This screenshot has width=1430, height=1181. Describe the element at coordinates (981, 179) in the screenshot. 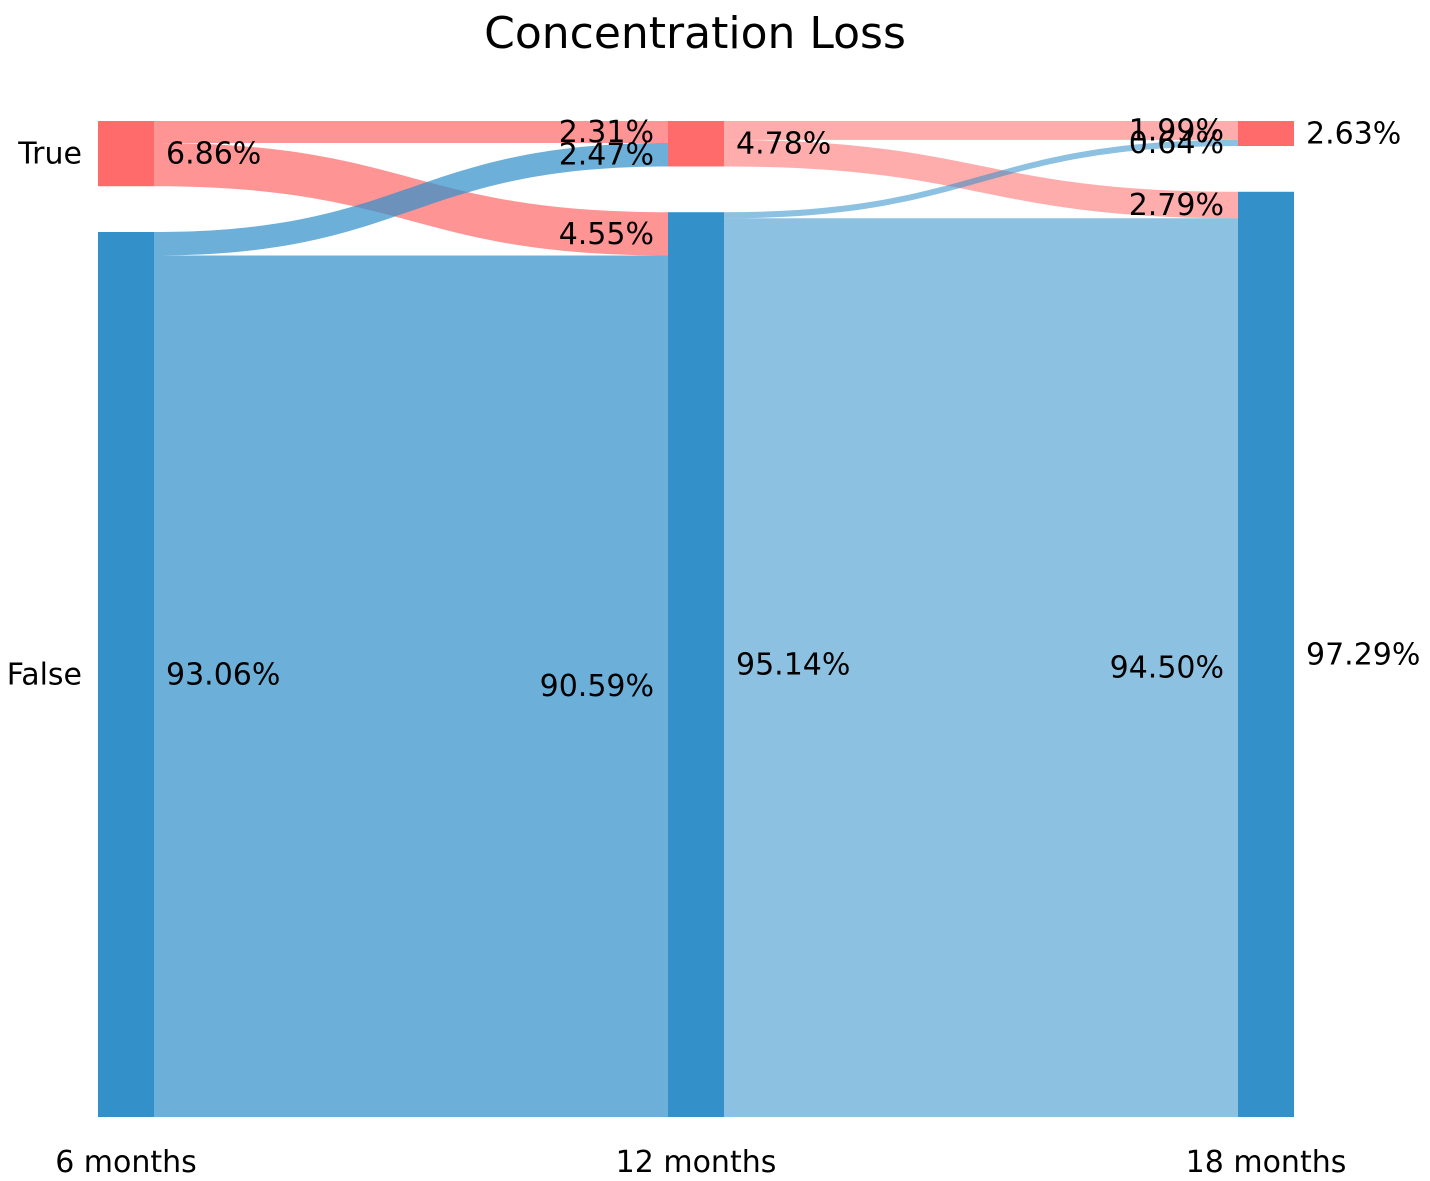

I see `flow-12-months-false-to-true` at that location.